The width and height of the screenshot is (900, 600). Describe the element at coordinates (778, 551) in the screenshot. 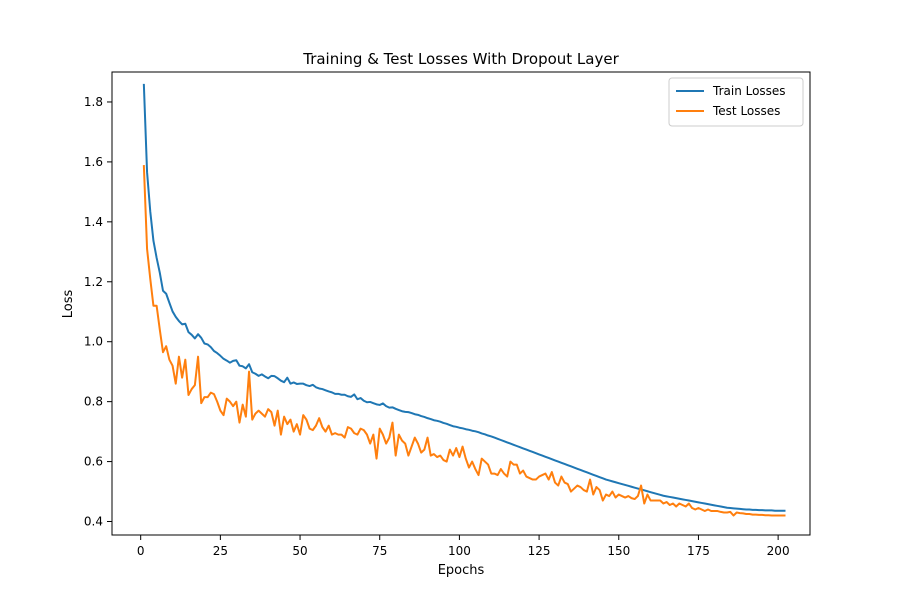

I see `x-tick-label: 200` at that location.